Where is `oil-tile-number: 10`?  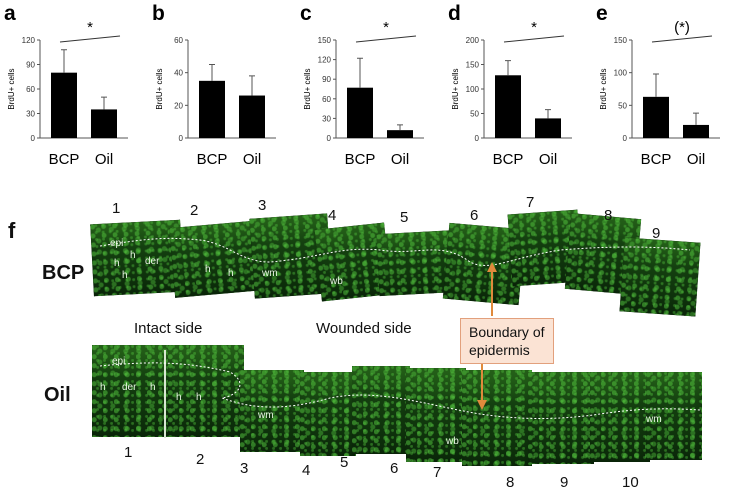 oil-tile-number: 10 is located at coordinates (630, 482).